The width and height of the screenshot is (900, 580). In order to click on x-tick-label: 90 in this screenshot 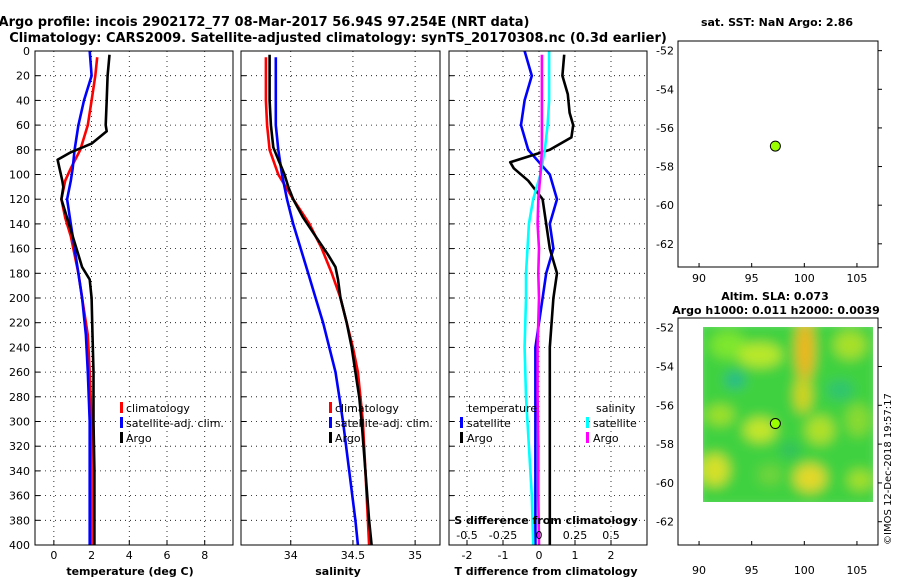, I will do `click(699, 278)`.